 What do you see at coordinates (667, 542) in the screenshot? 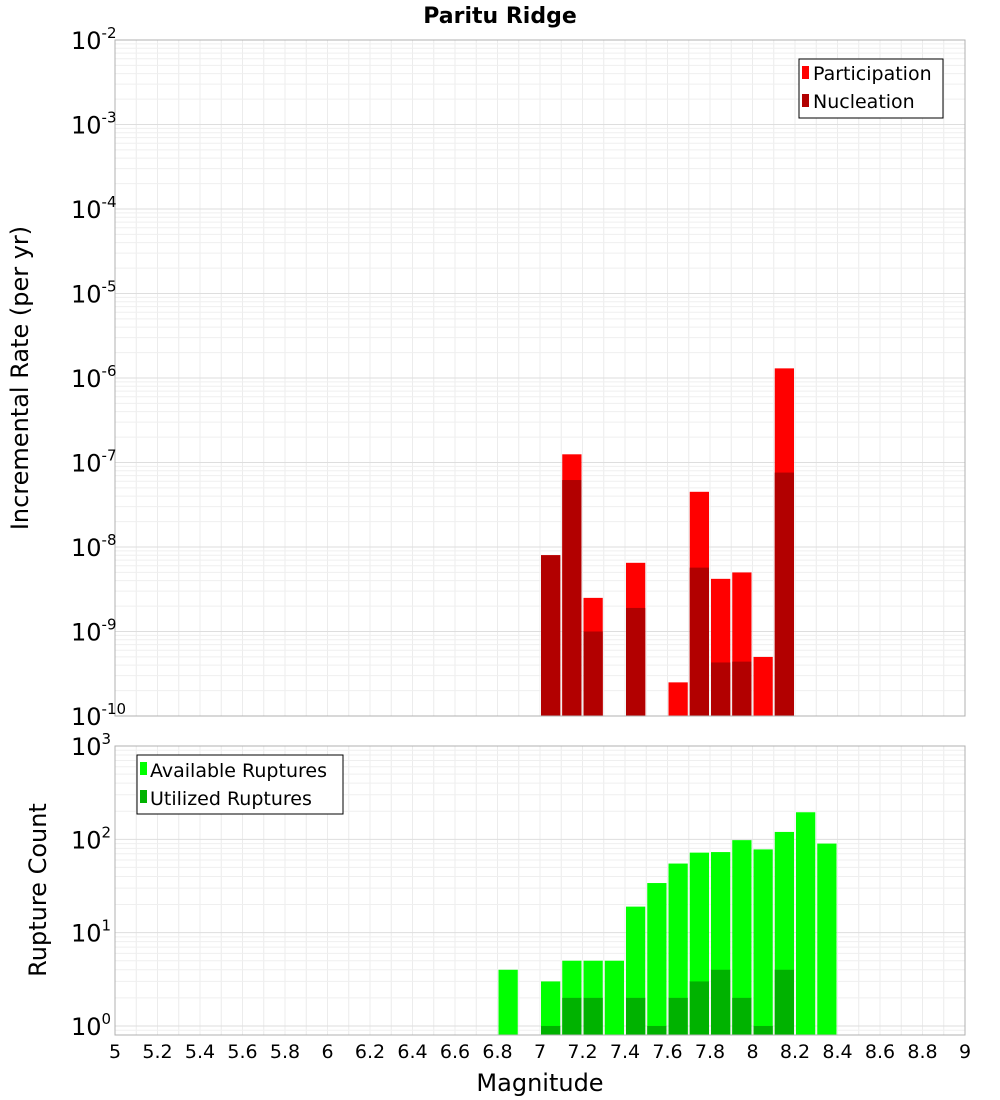
I see `rate-panel-bars` at bounding box center [667, 542].